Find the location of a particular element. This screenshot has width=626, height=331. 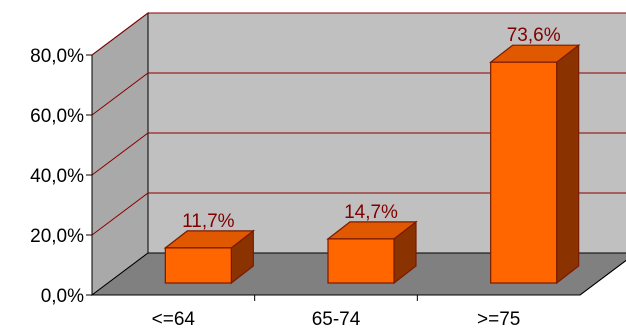

y-tick-label-3: 60,0% is located at coordinates (57, 116).